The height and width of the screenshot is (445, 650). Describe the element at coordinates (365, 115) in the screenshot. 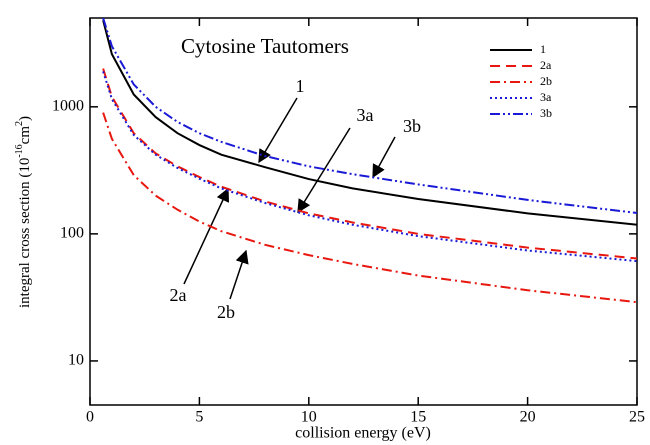

I see `annotation: 3a` at that location.